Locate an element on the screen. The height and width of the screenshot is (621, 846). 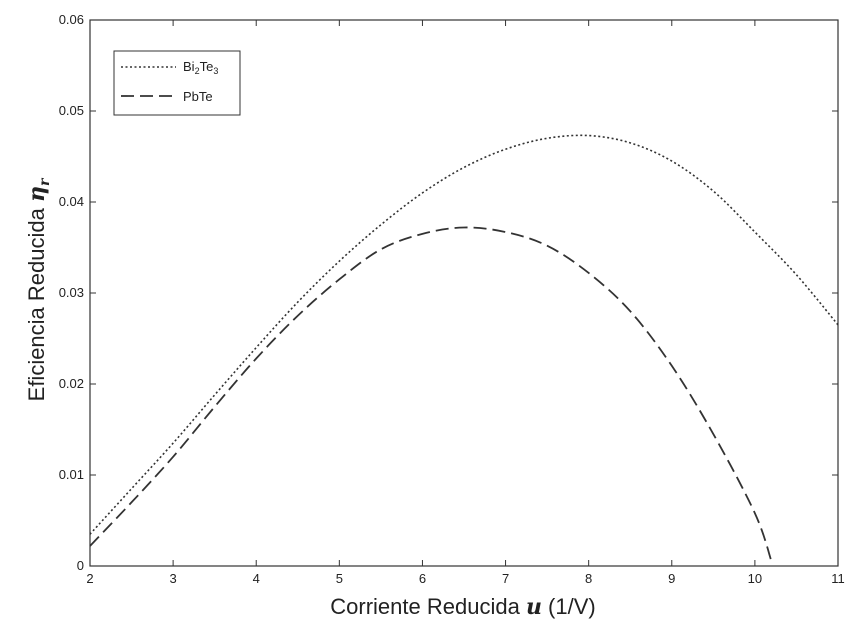
y-tick-label: 0.01 is located at coordinates (71, 474).